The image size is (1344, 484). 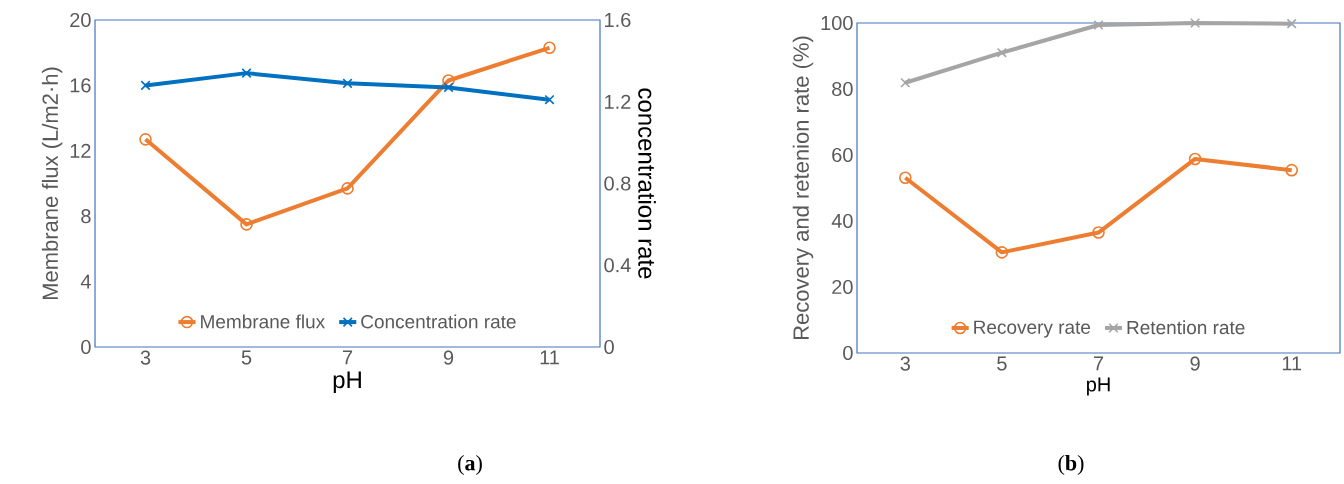 What do you see at coordinates (617, 183) in the screenshot?
I see `y2-tick-label: 0.8` at bounding box center [617, 183].